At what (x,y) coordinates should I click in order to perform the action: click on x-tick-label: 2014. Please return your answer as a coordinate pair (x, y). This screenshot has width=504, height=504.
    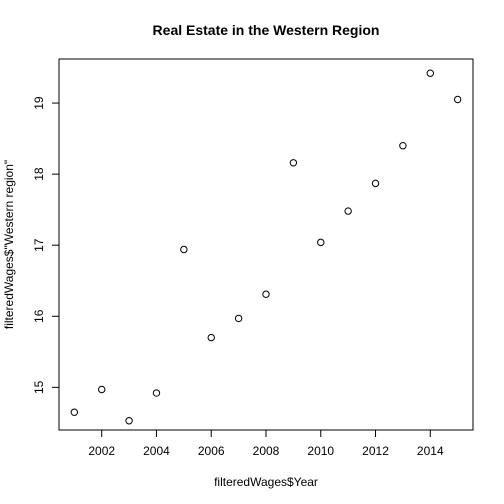
    Looking at the image, I should click on (430, 451).